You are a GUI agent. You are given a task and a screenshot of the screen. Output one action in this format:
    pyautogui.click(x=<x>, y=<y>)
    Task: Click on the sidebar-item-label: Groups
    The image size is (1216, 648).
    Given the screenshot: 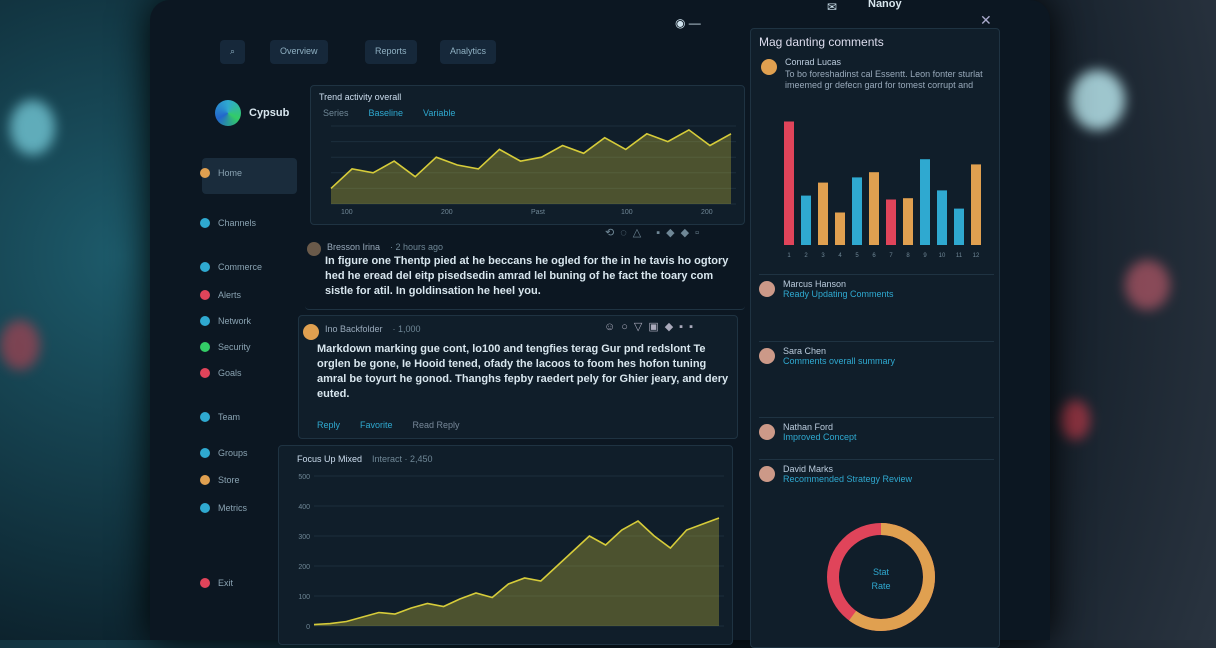 What is the action you would take?
    pyautogui.click(x=233, y=453)
    